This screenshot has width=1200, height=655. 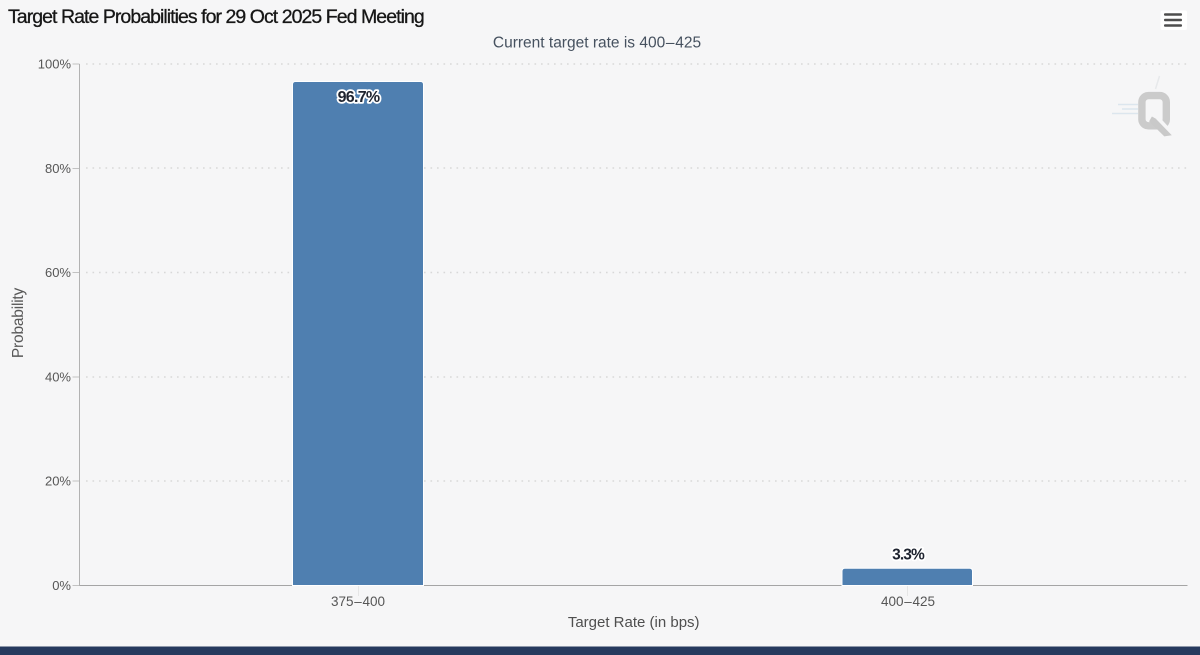 What do you see at coordinates (908, 601) in the screenshot?
I see `svg-text: 400–425` at bounding box center [908, 601].